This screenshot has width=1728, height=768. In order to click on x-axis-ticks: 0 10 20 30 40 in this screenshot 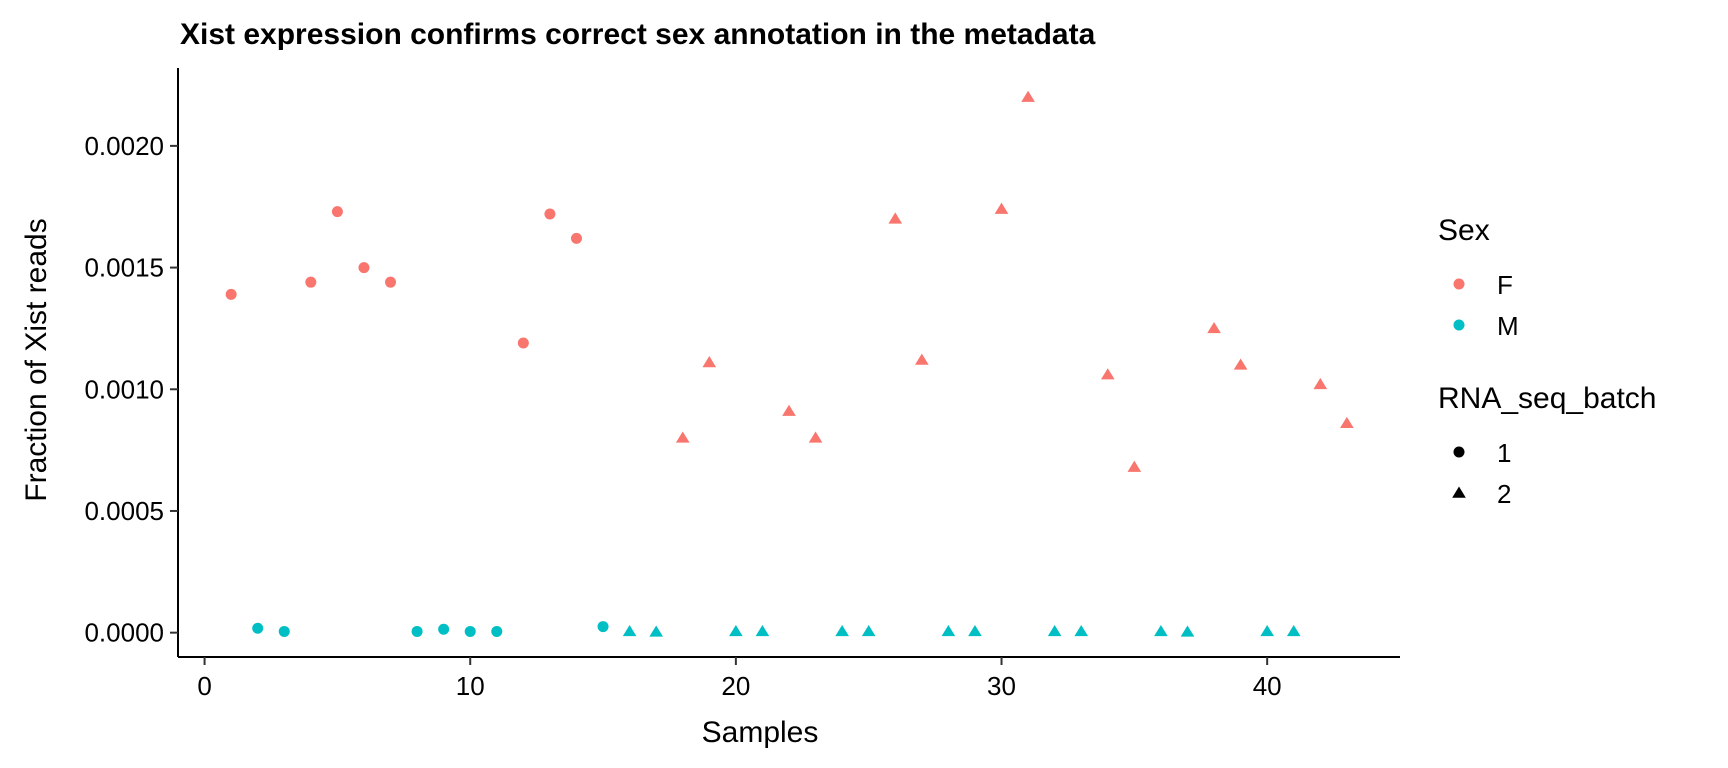, I will do `click(739, 679)`.